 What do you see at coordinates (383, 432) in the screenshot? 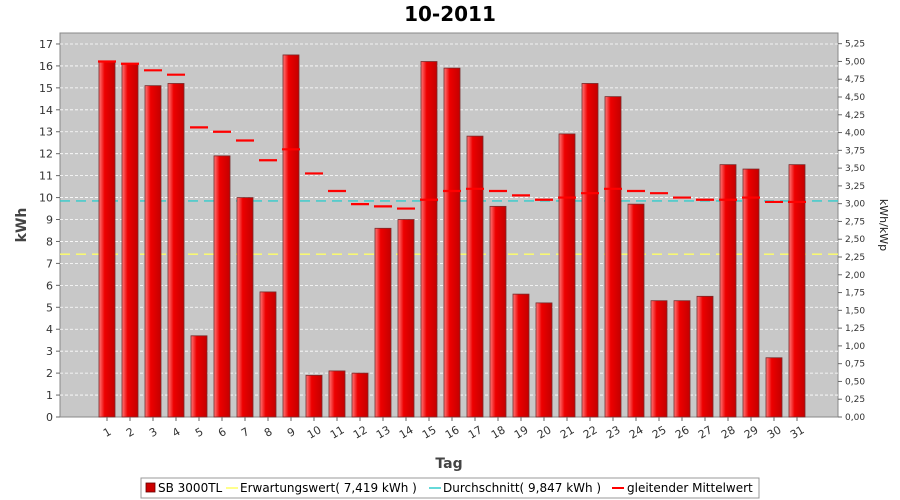
I see `x-tick-label: 13` at bounding box center [383, 432].